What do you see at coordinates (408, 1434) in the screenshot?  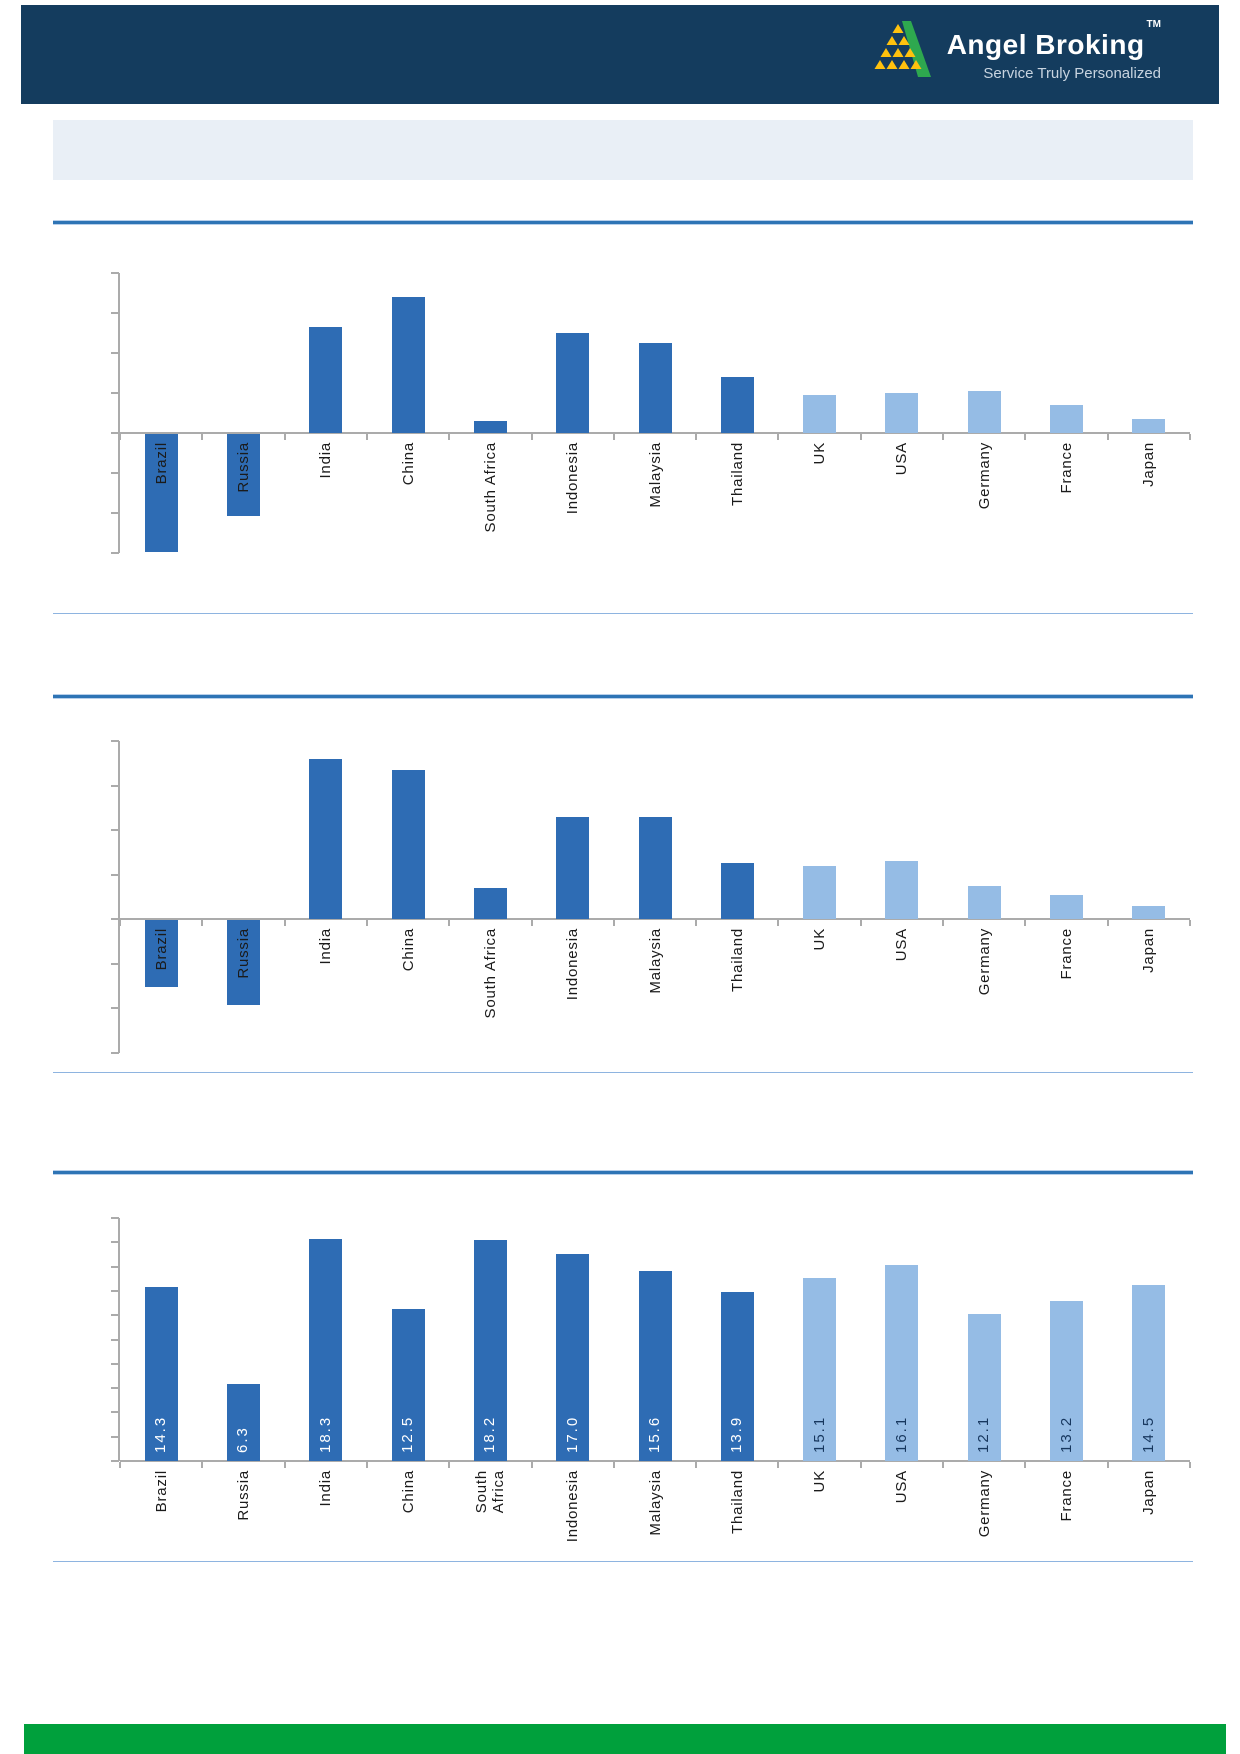 I see `bar-value-label: 12.5` at bounding box center [408, 1434].